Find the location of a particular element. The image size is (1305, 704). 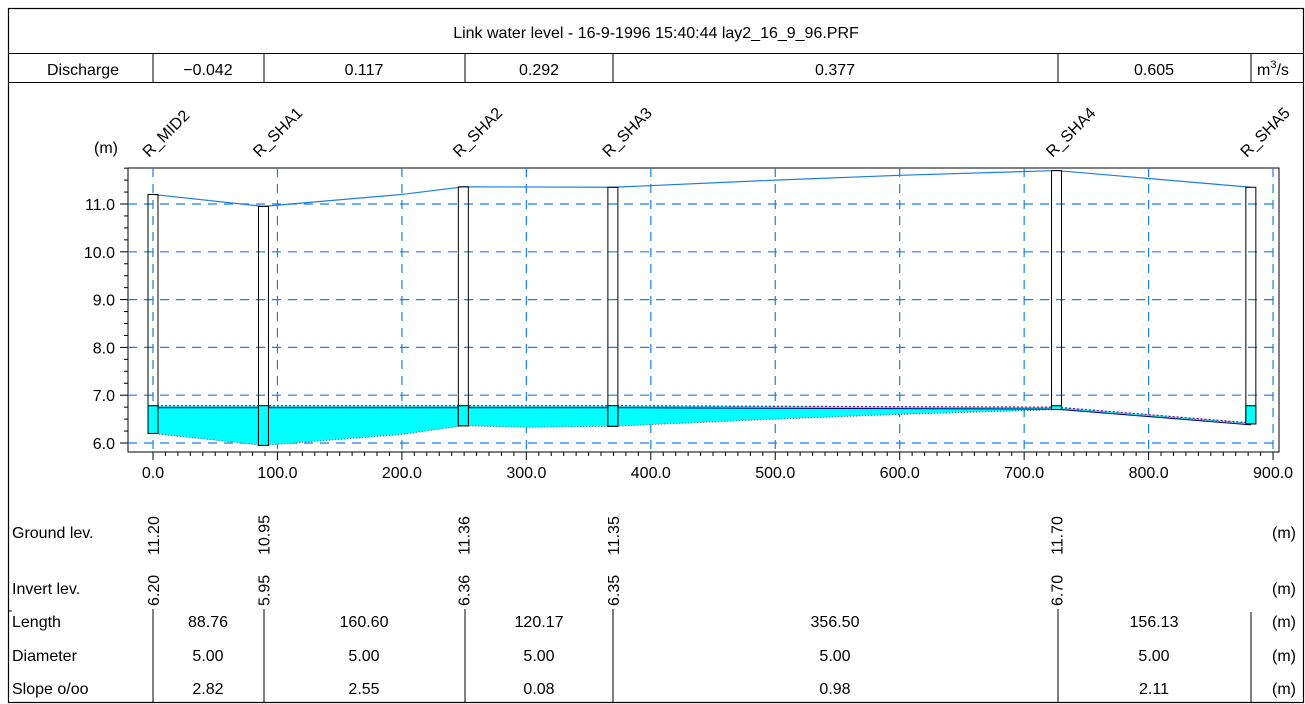

discharge-value: 0.117 is located at coordinates (364, 70).